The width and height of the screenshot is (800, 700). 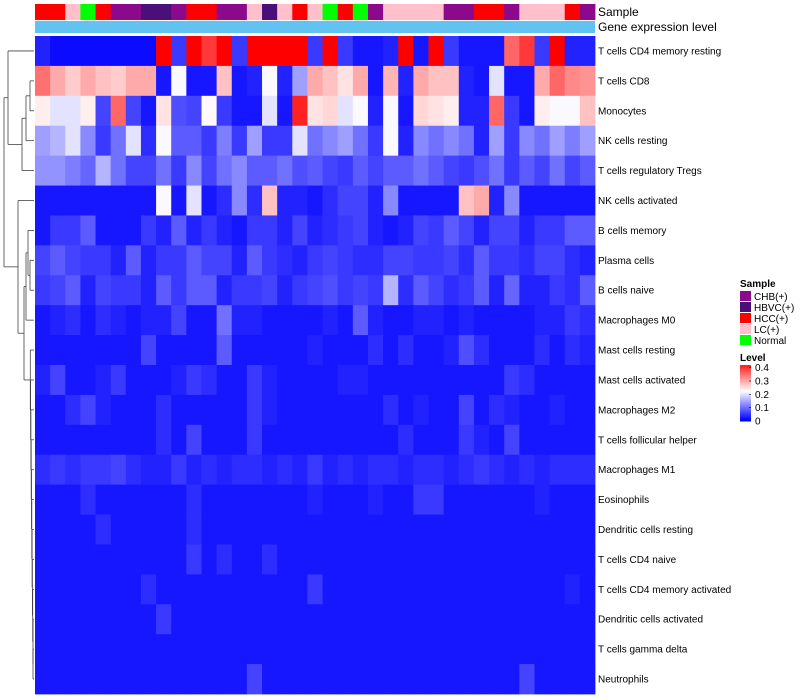 What do you see at coordinates (650, 620) in the screenshot?
I see `row-label: Dendritic cells activated` at bounding box center [650, 620].